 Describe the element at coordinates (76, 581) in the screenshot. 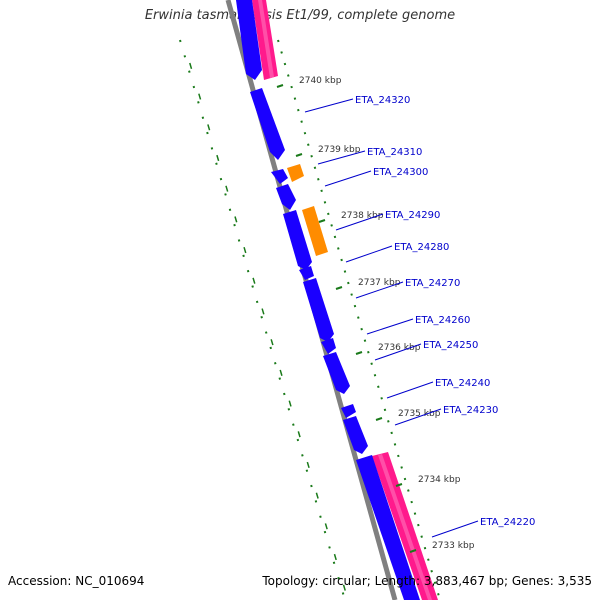

I see `accession-text: Accession: NC_010694` at that location.